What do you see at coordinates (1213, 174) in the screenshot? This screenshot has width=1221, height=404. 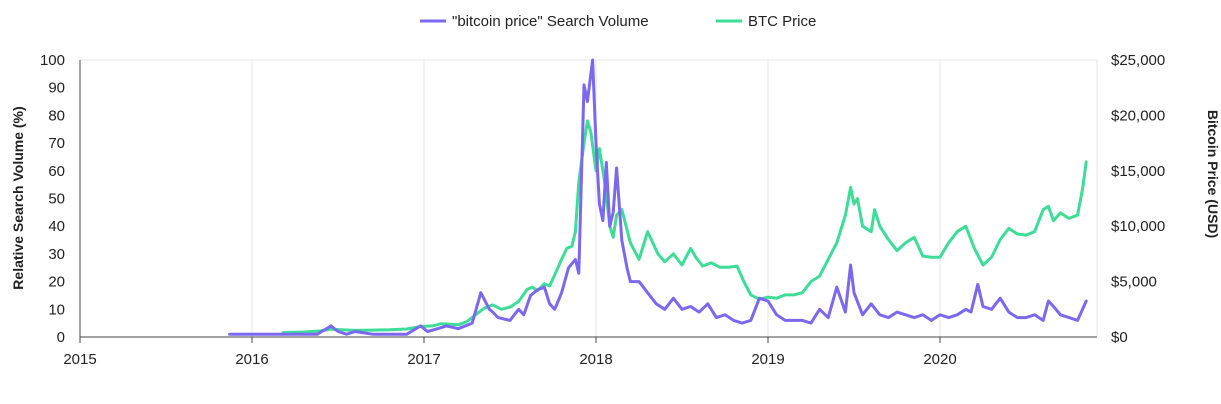 I see `y-right-axis-title: Bitcoin Price (USD)` at bounding box center [1213, 174].